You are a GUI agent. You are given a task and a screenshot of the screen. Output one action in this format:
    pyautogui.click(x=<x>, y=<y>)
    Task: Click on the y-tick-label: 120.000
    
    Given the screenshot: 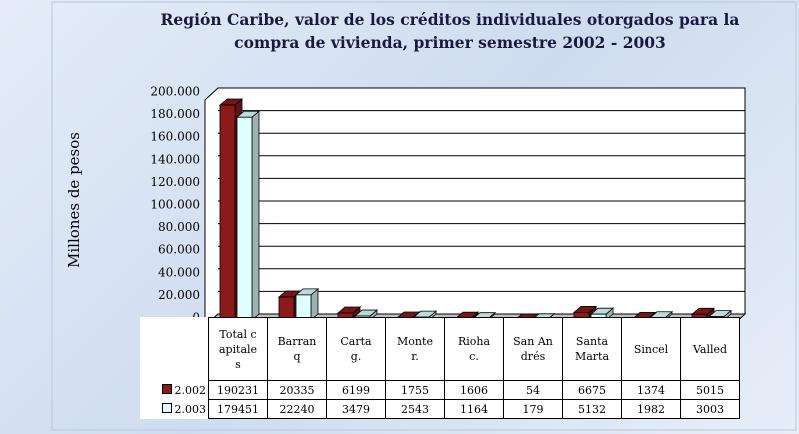 What is the action you would take?
    pyautogui.click(x=175, y=182)
    